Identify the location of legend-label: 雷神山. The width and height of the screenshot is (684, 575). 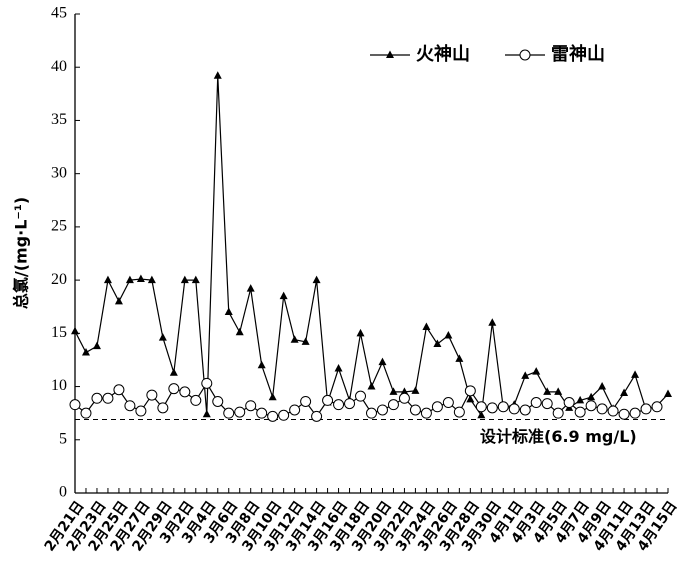
(578, 54).